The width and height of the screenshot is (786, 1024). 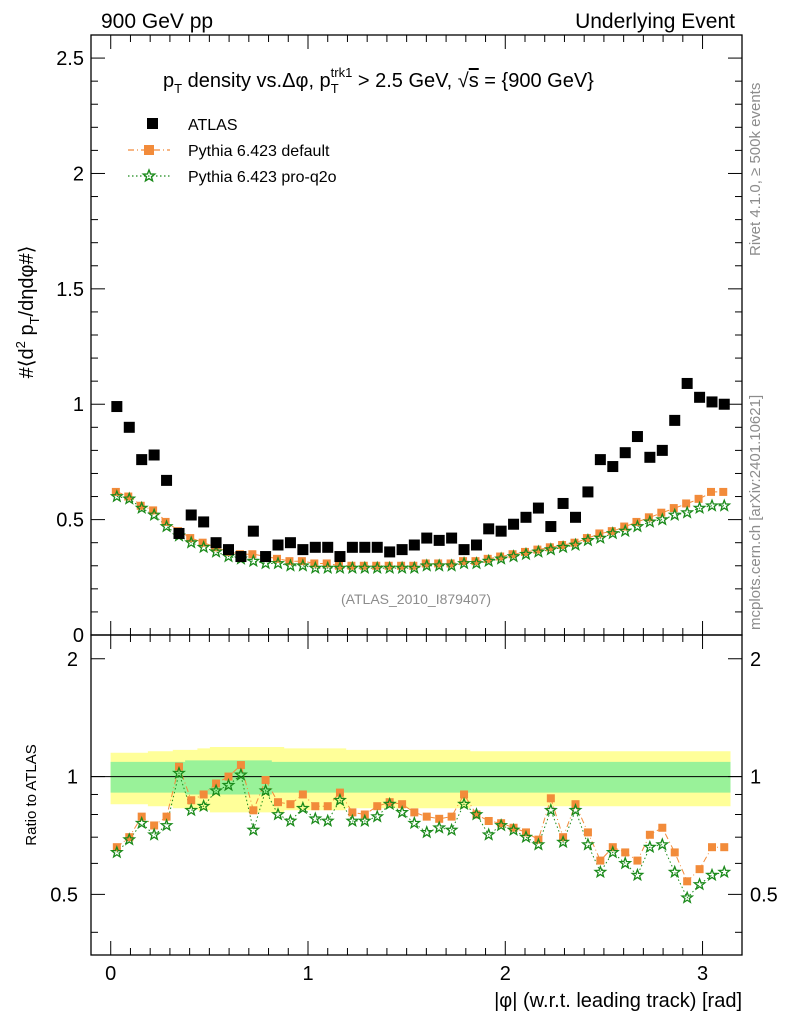 I want to click on legend-proq2o-label: Pythia 6.423 pro-q2o, so click(x=262, y=177).